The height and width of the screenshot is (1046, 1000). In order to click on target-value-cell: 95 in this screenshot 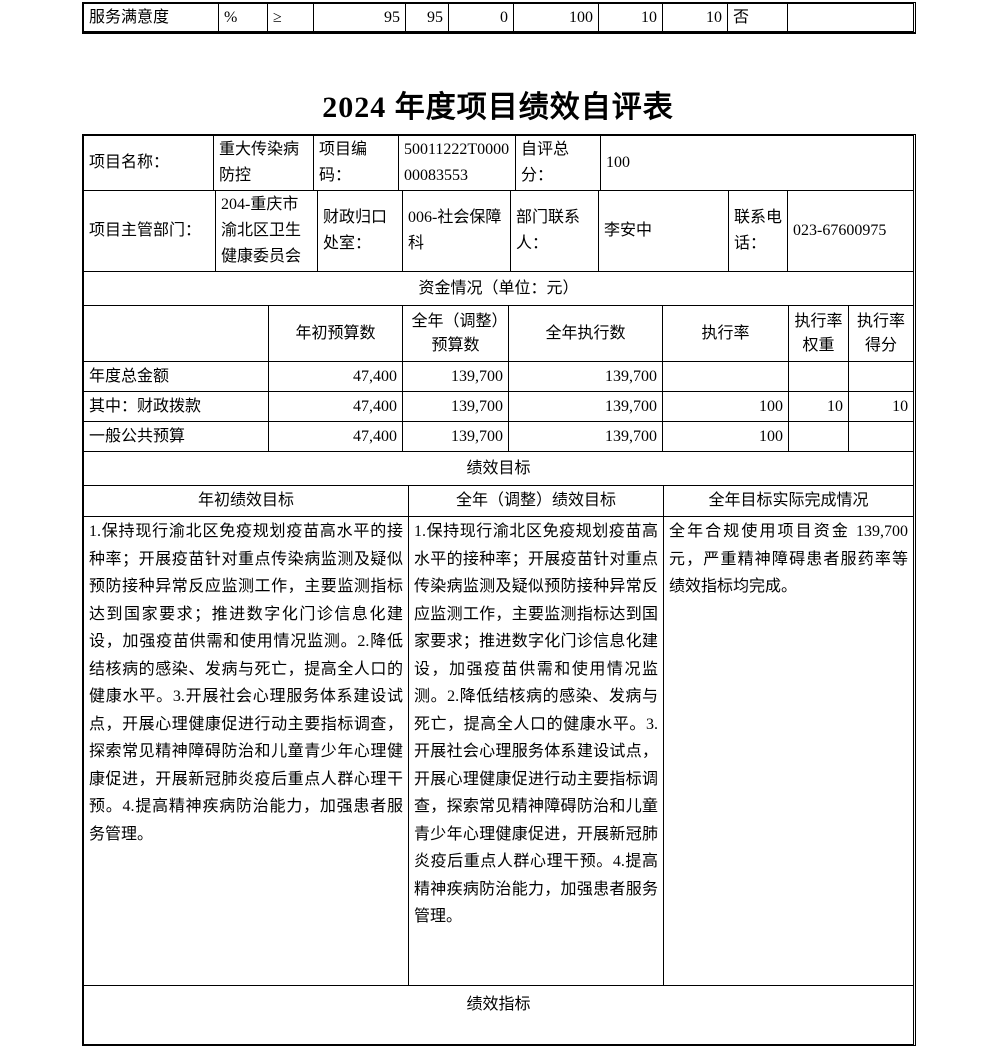, I will do `click(359, 17)`.